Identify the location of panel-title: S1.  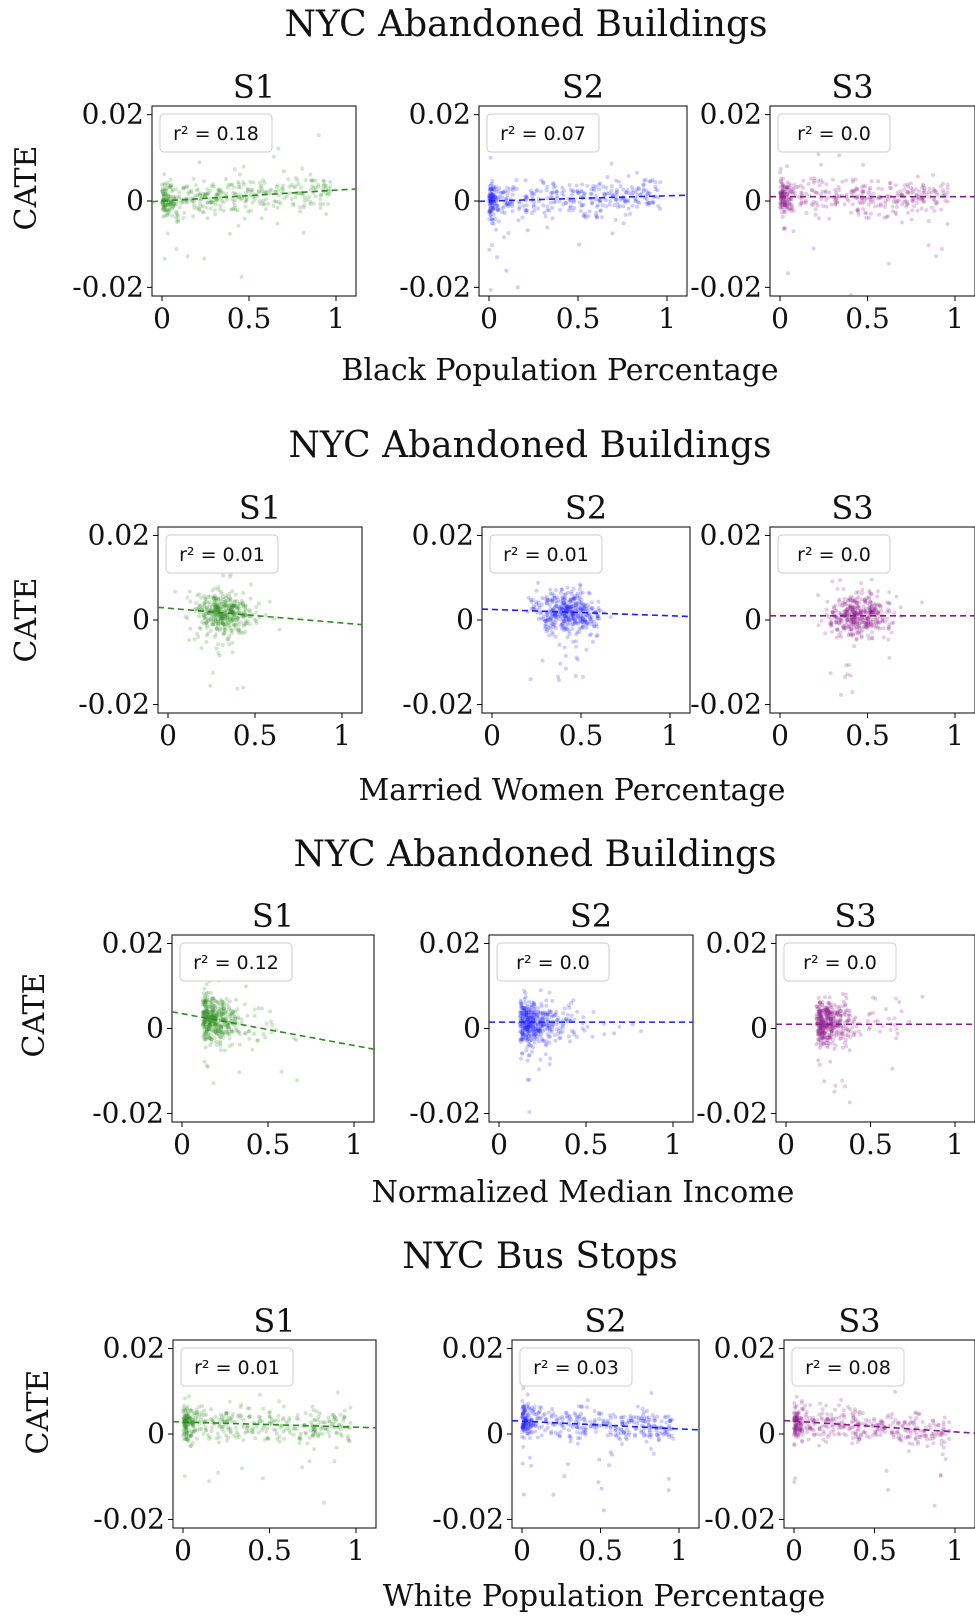
(254, 87).